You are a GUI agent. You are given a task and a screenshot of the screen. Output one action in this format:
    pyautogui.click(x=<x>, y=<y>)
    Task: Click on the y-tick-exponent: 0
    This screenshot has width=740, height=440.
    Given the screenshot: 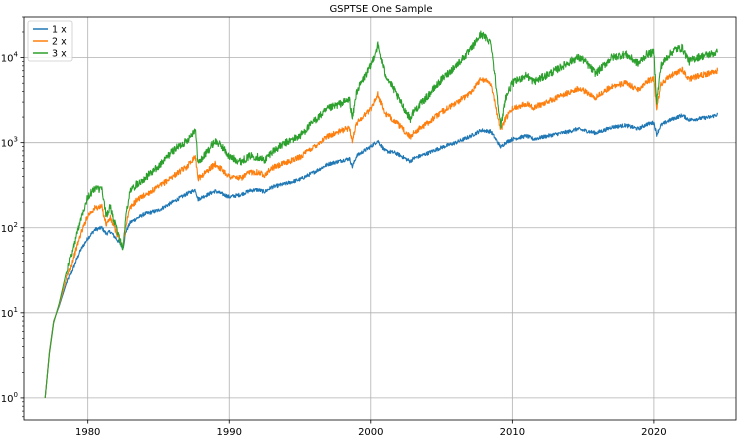 What is the action you would take?
    pyautogui.click(x=16, y=395)
    